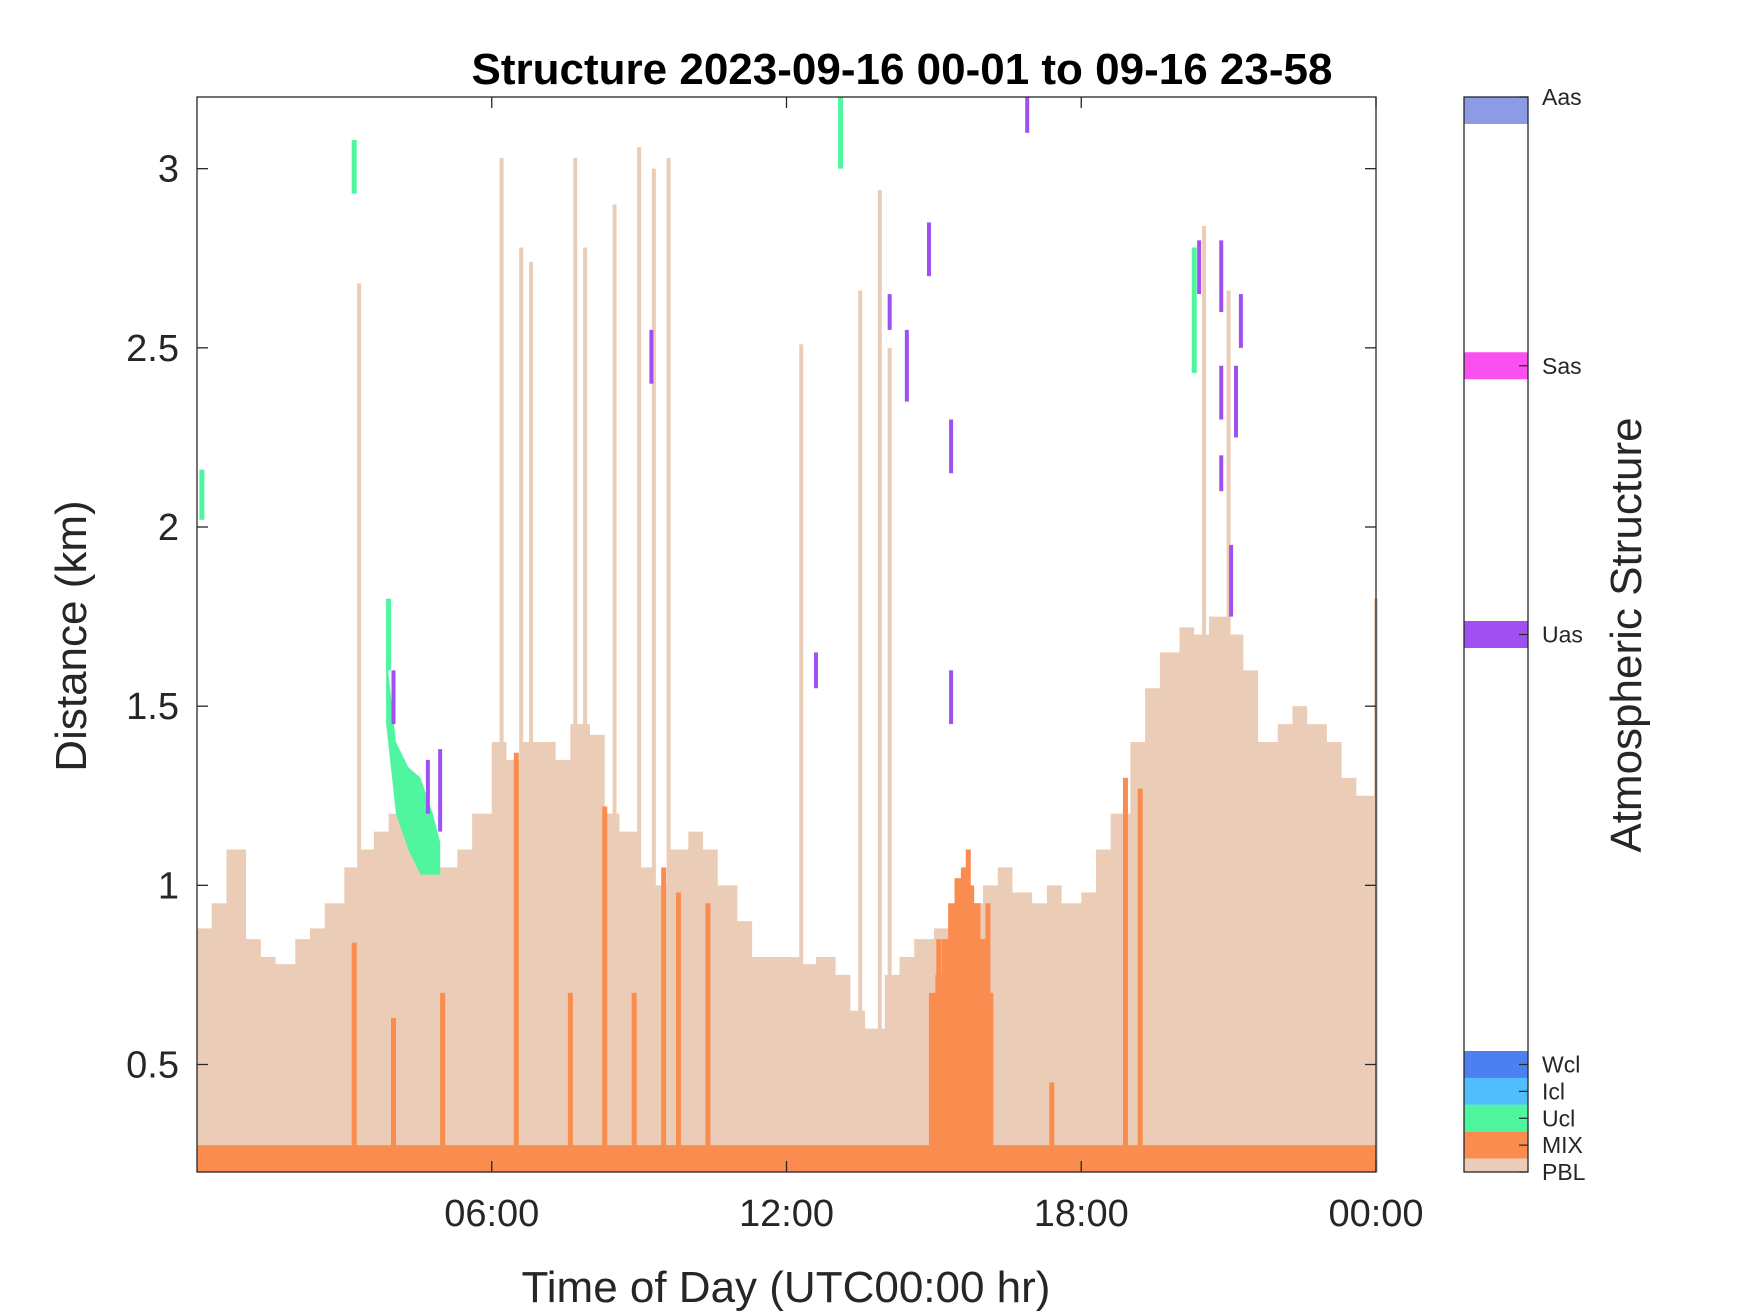  What do you see at coordinates (1564, 1172) in the screenshot?
I see `colorbar-label-pbl: PBL` at bounding box center [1564, 1172].